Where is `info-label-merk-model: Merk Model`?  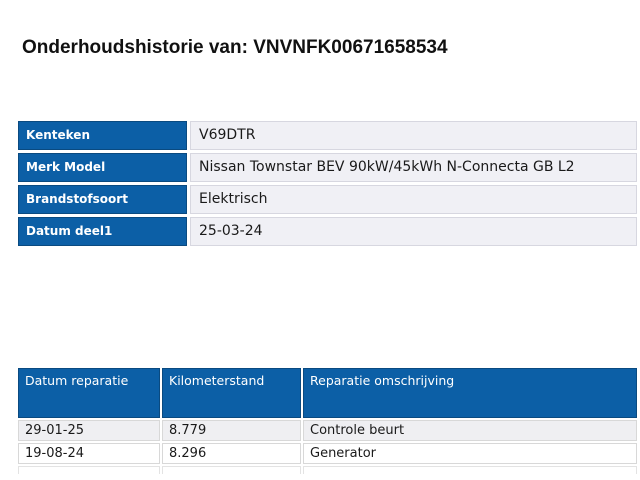 info-label-merk-model: Merk Model is located at coordinates (102, 167).